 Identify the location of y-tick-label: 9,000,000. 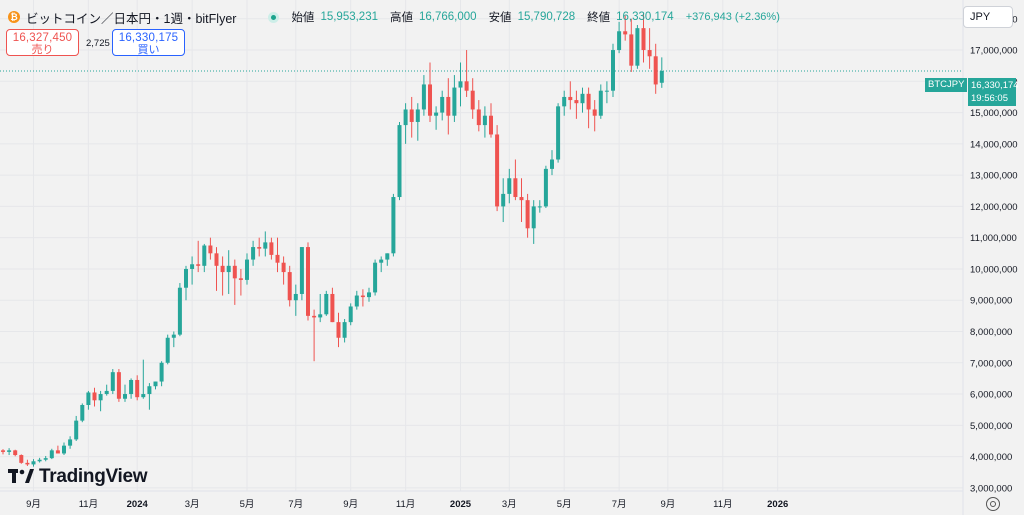
(991, 301).